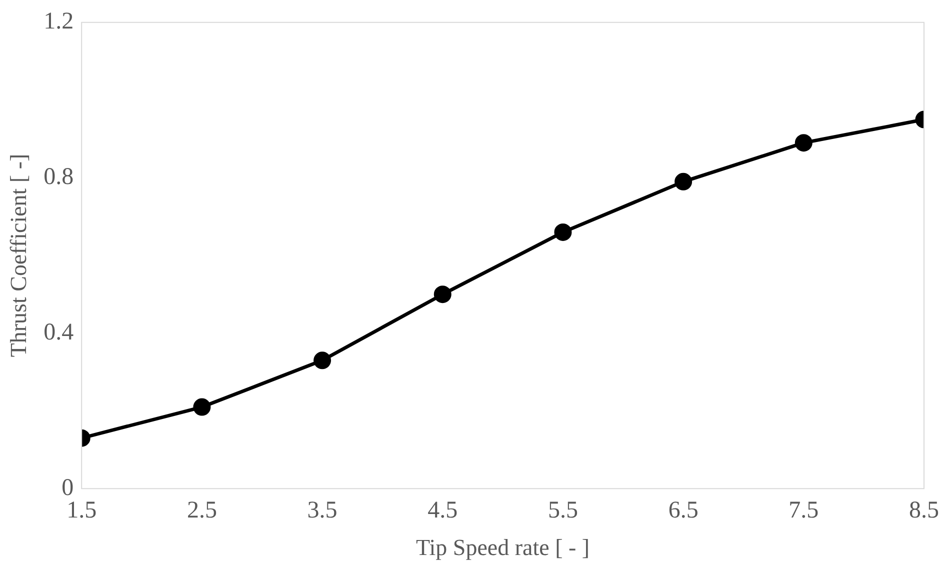 Image resolution: width=947 pixels, height=565 pixels. I want to click on x-tick-label: 8.5, so click(924, 510).